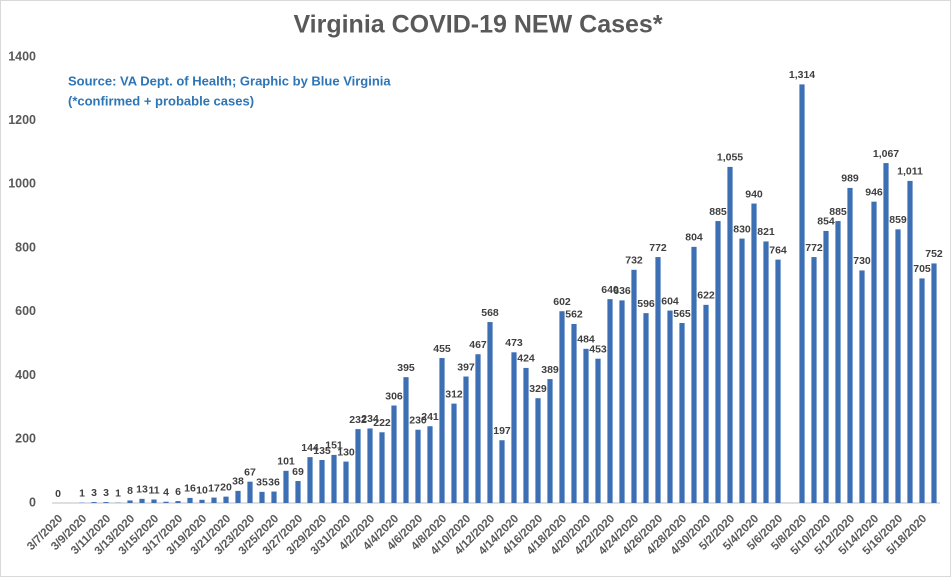 Image resolution: width=951 pixels, height=577 pixels. Describe the element at coordinates (153, 490) in the screenshot. I see `data-label: 11` at that location.